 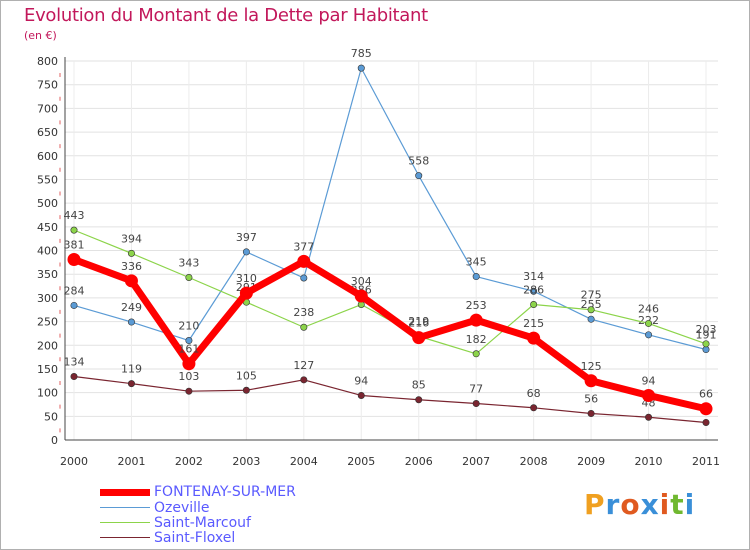 What do you see at coordinates (47, 227) in the screenshot?
I see `y-tick-label: 450` at bounding box center [47, 227].